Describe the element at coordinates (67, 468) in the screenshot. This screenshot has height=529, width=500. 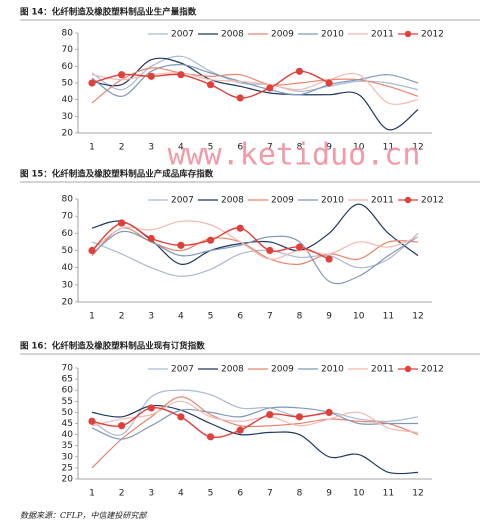
I see `y-tick-label: 25` at that location.